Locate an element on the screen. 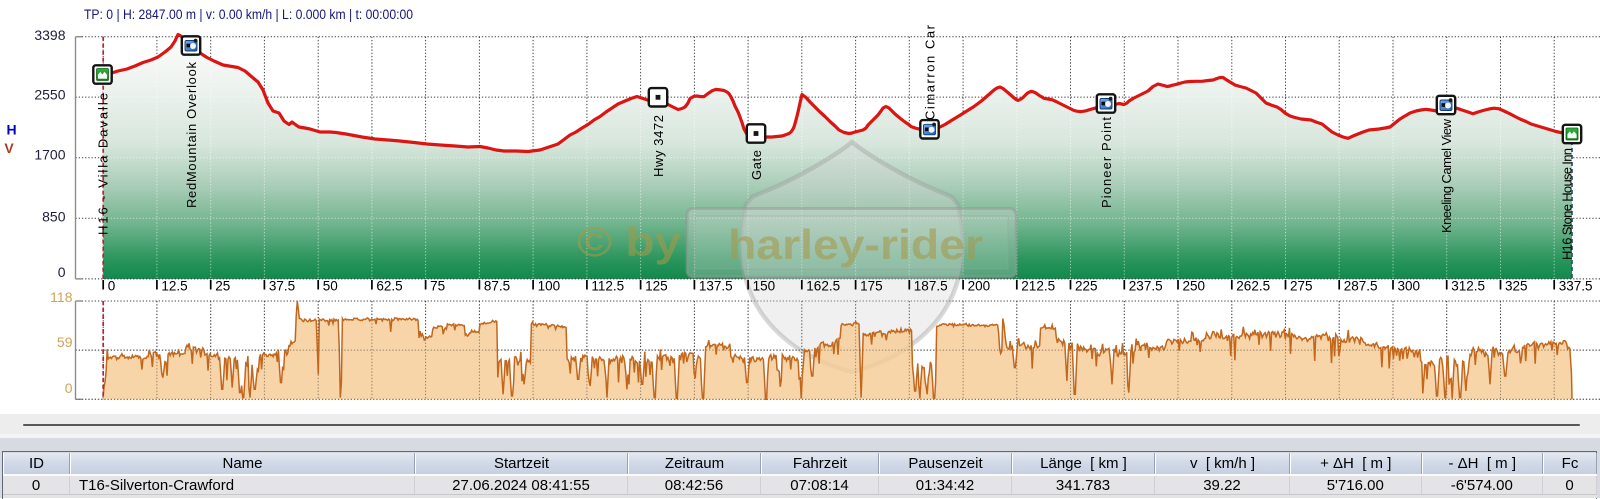 Image resolution: width=1600 pixels, height=499 pixels. svg-text: Hwy 3472 is located at coordinates (658, 146).